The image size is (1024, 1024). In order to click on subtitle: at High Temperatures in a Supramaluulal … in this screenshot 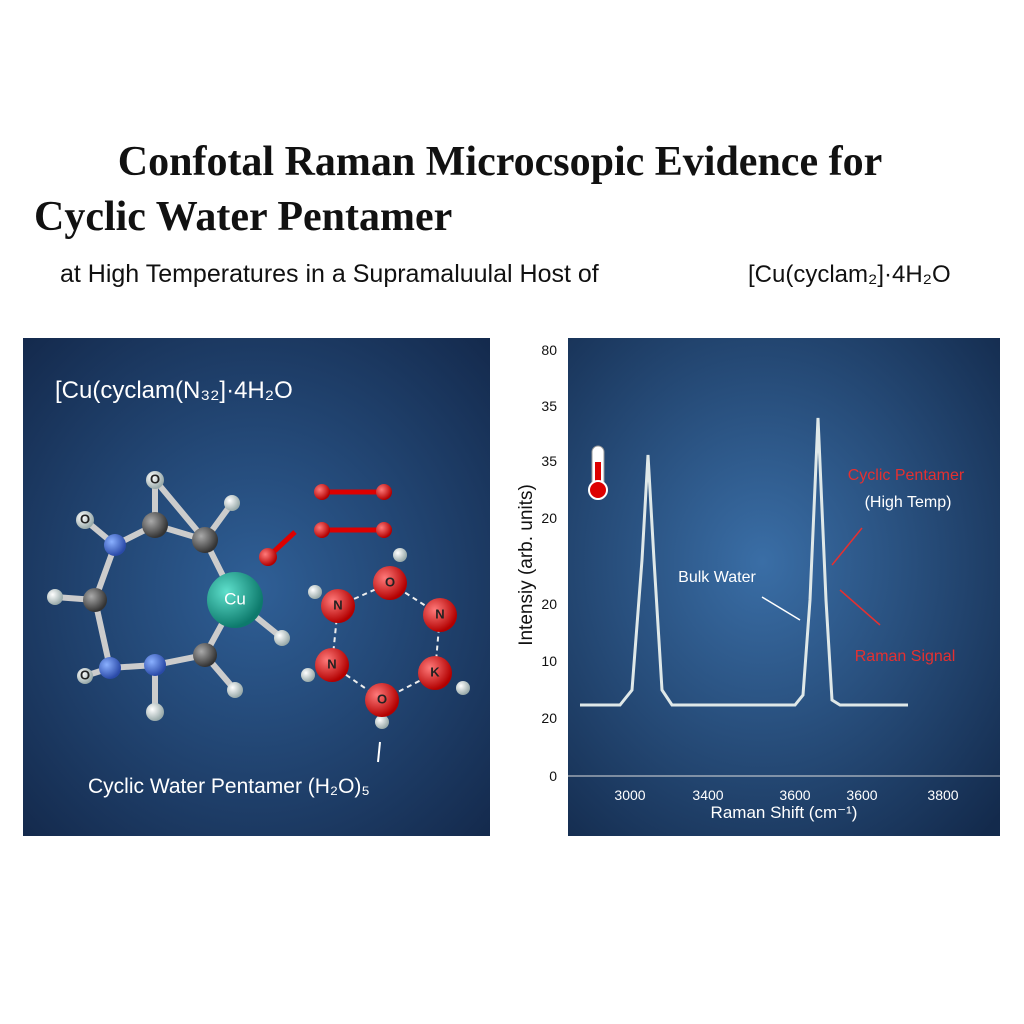, I will do `click(329, 274)`.